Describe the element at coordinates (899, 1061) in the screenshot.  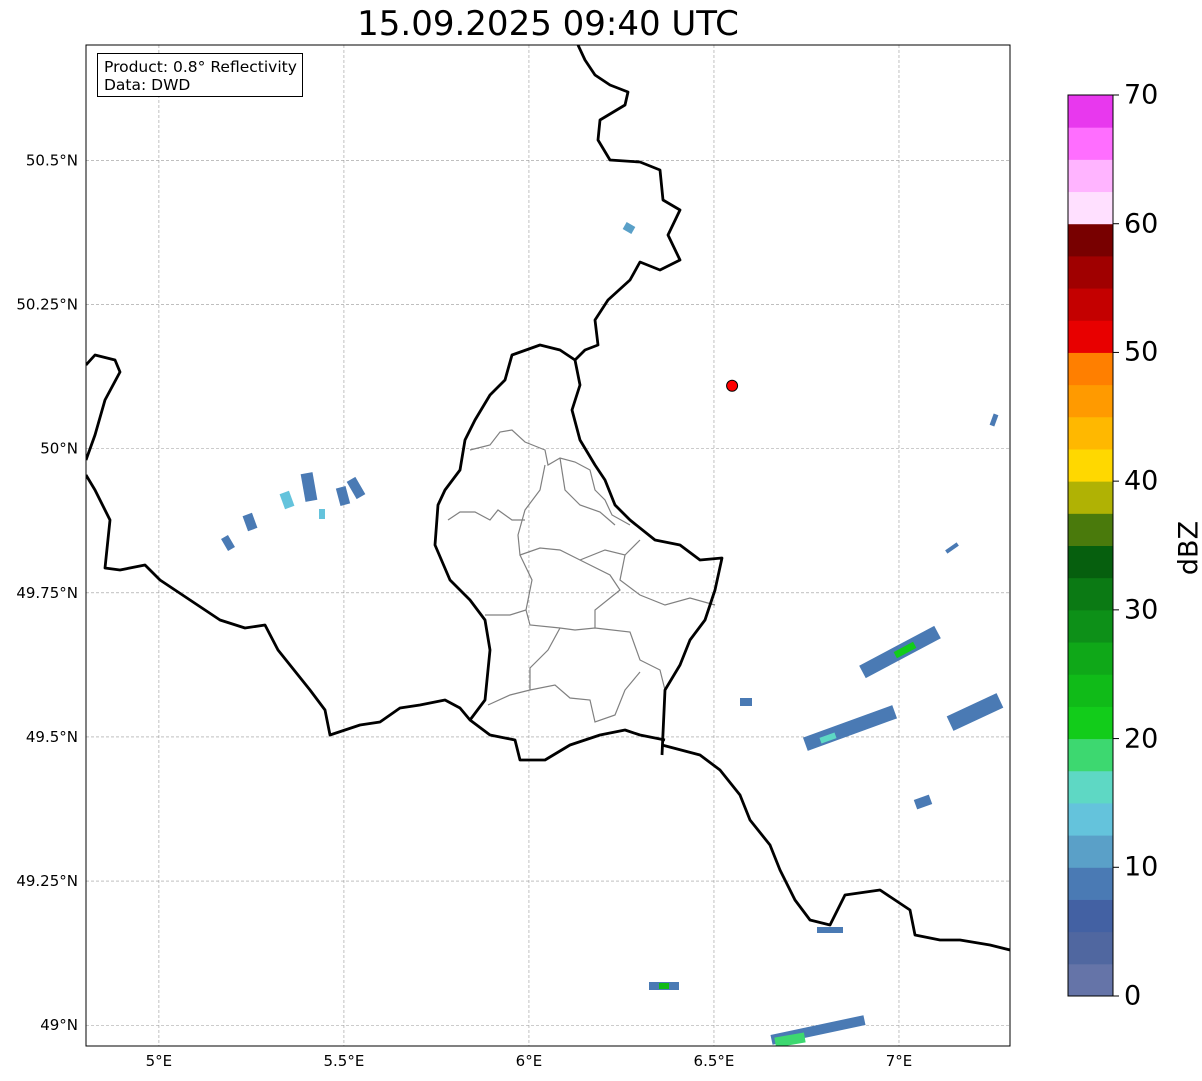
I see `lon-tick-label: 7°E` at that location.